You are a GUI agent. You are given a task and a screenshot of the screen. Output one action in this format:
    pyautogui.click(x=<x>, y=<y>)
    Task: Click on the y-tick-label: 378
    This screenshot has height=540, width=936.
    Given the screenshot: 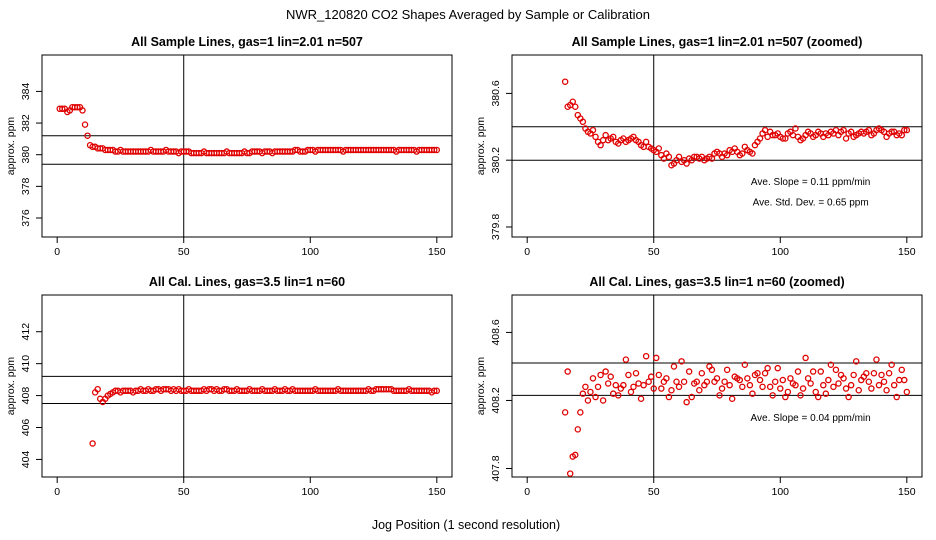 What is the action you would take?
    pyautogui.click(x=26, y=186)
    